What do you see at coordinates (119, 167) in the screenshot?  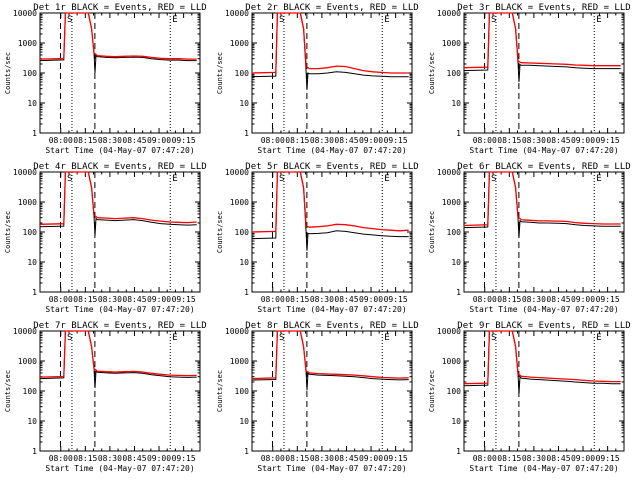 I see `panel-title: Det 4r BLACK = Events, RED = LLD` at bounding box center [119, 167].